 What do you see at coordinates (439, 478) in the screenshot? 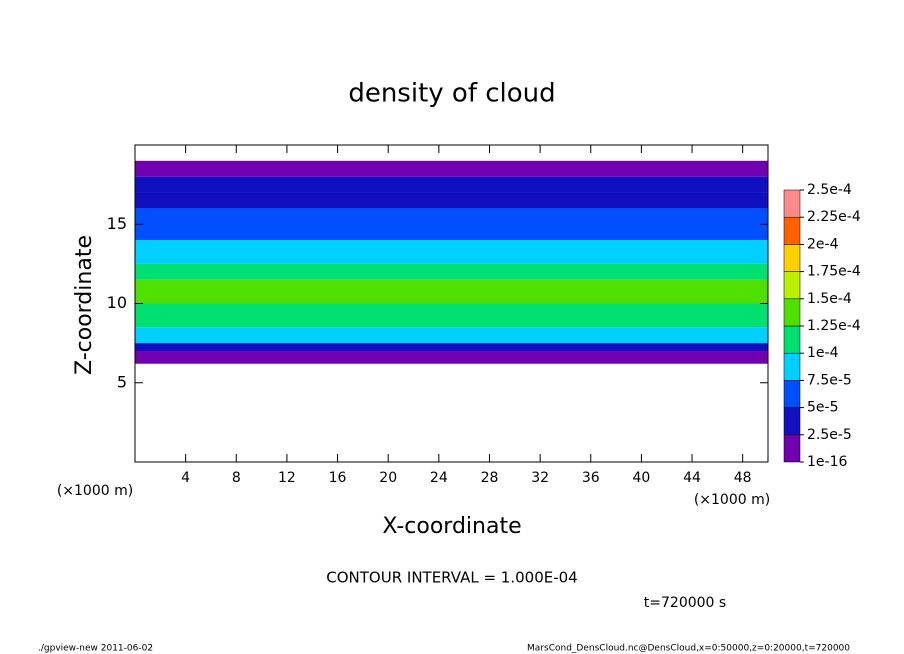
I see `x-tick-label: 24` at bounding box center [439, 478].